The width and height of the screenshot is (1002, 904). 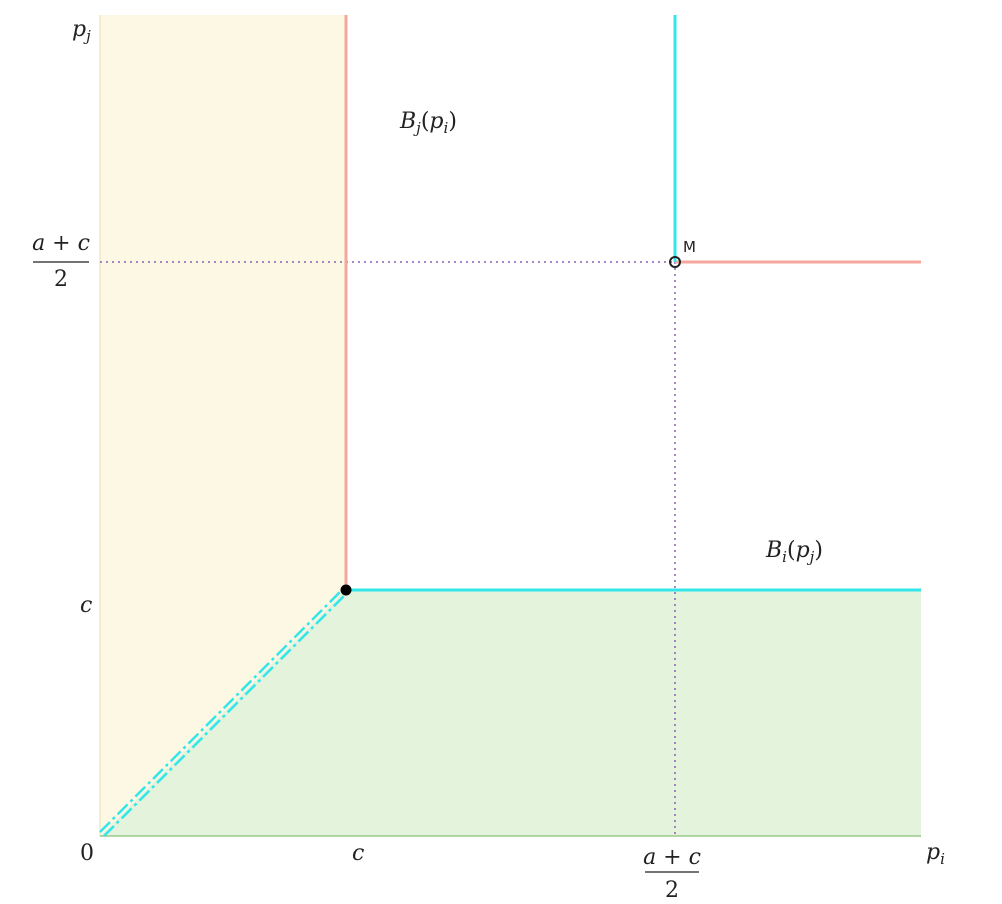 What do you see at coordinates (935, 854) in the screenshot?
I see `x-axis-label: pi` at bounding box center [935, 854].